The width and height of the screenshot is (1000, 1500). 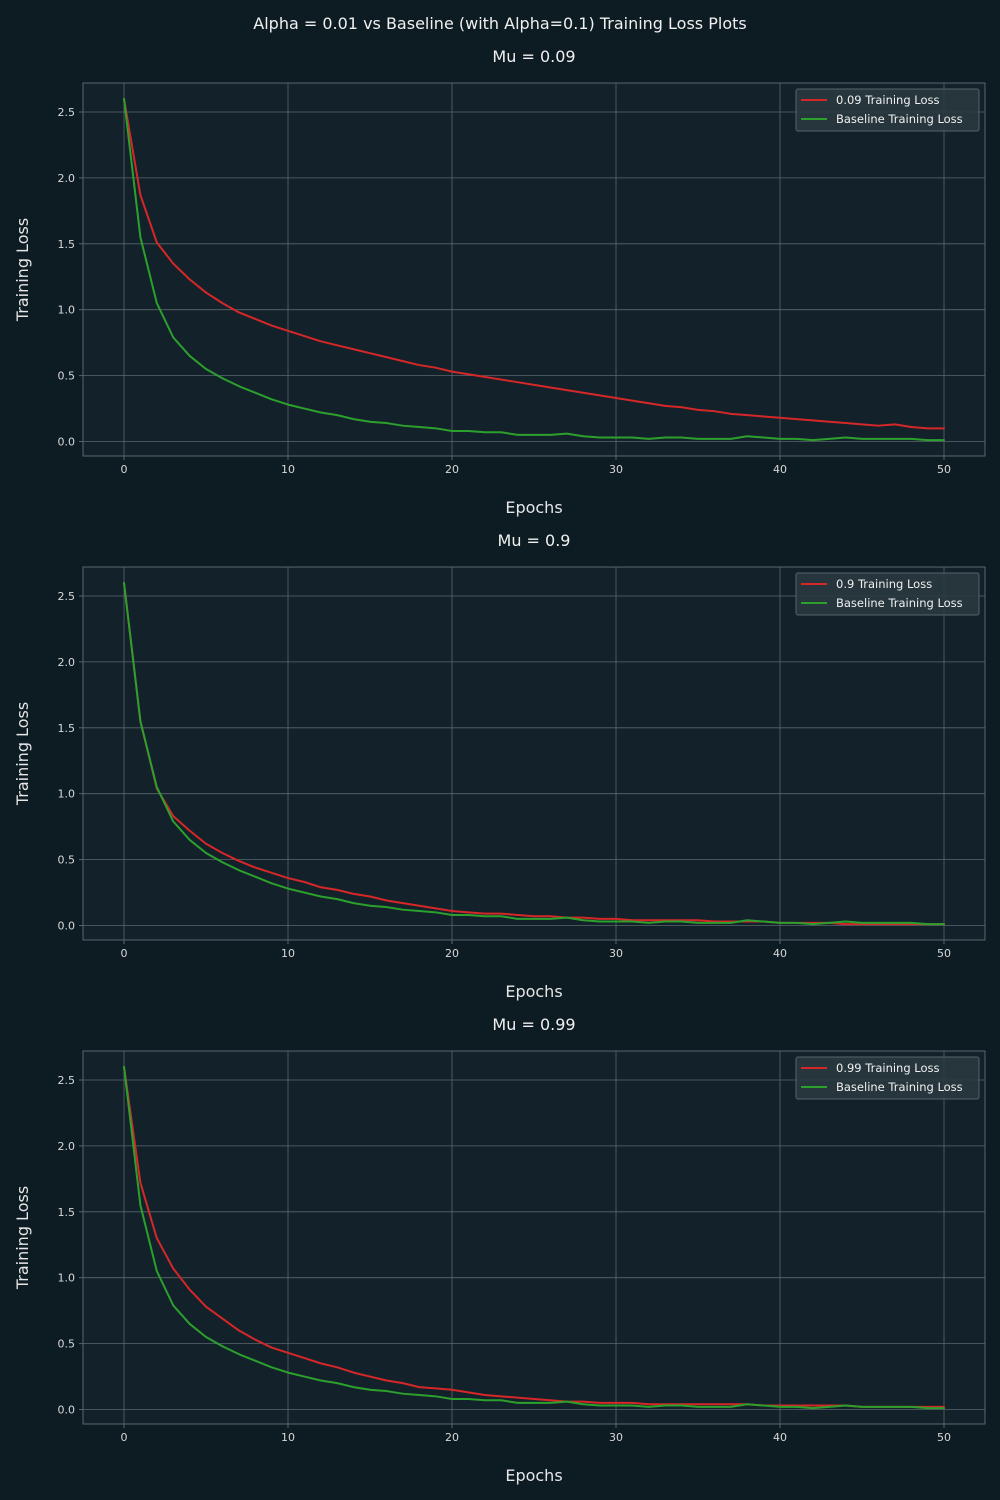 I want to click on legend: 0.9 Training Loss Baseline Training Loss, so click(x=887, y=594).